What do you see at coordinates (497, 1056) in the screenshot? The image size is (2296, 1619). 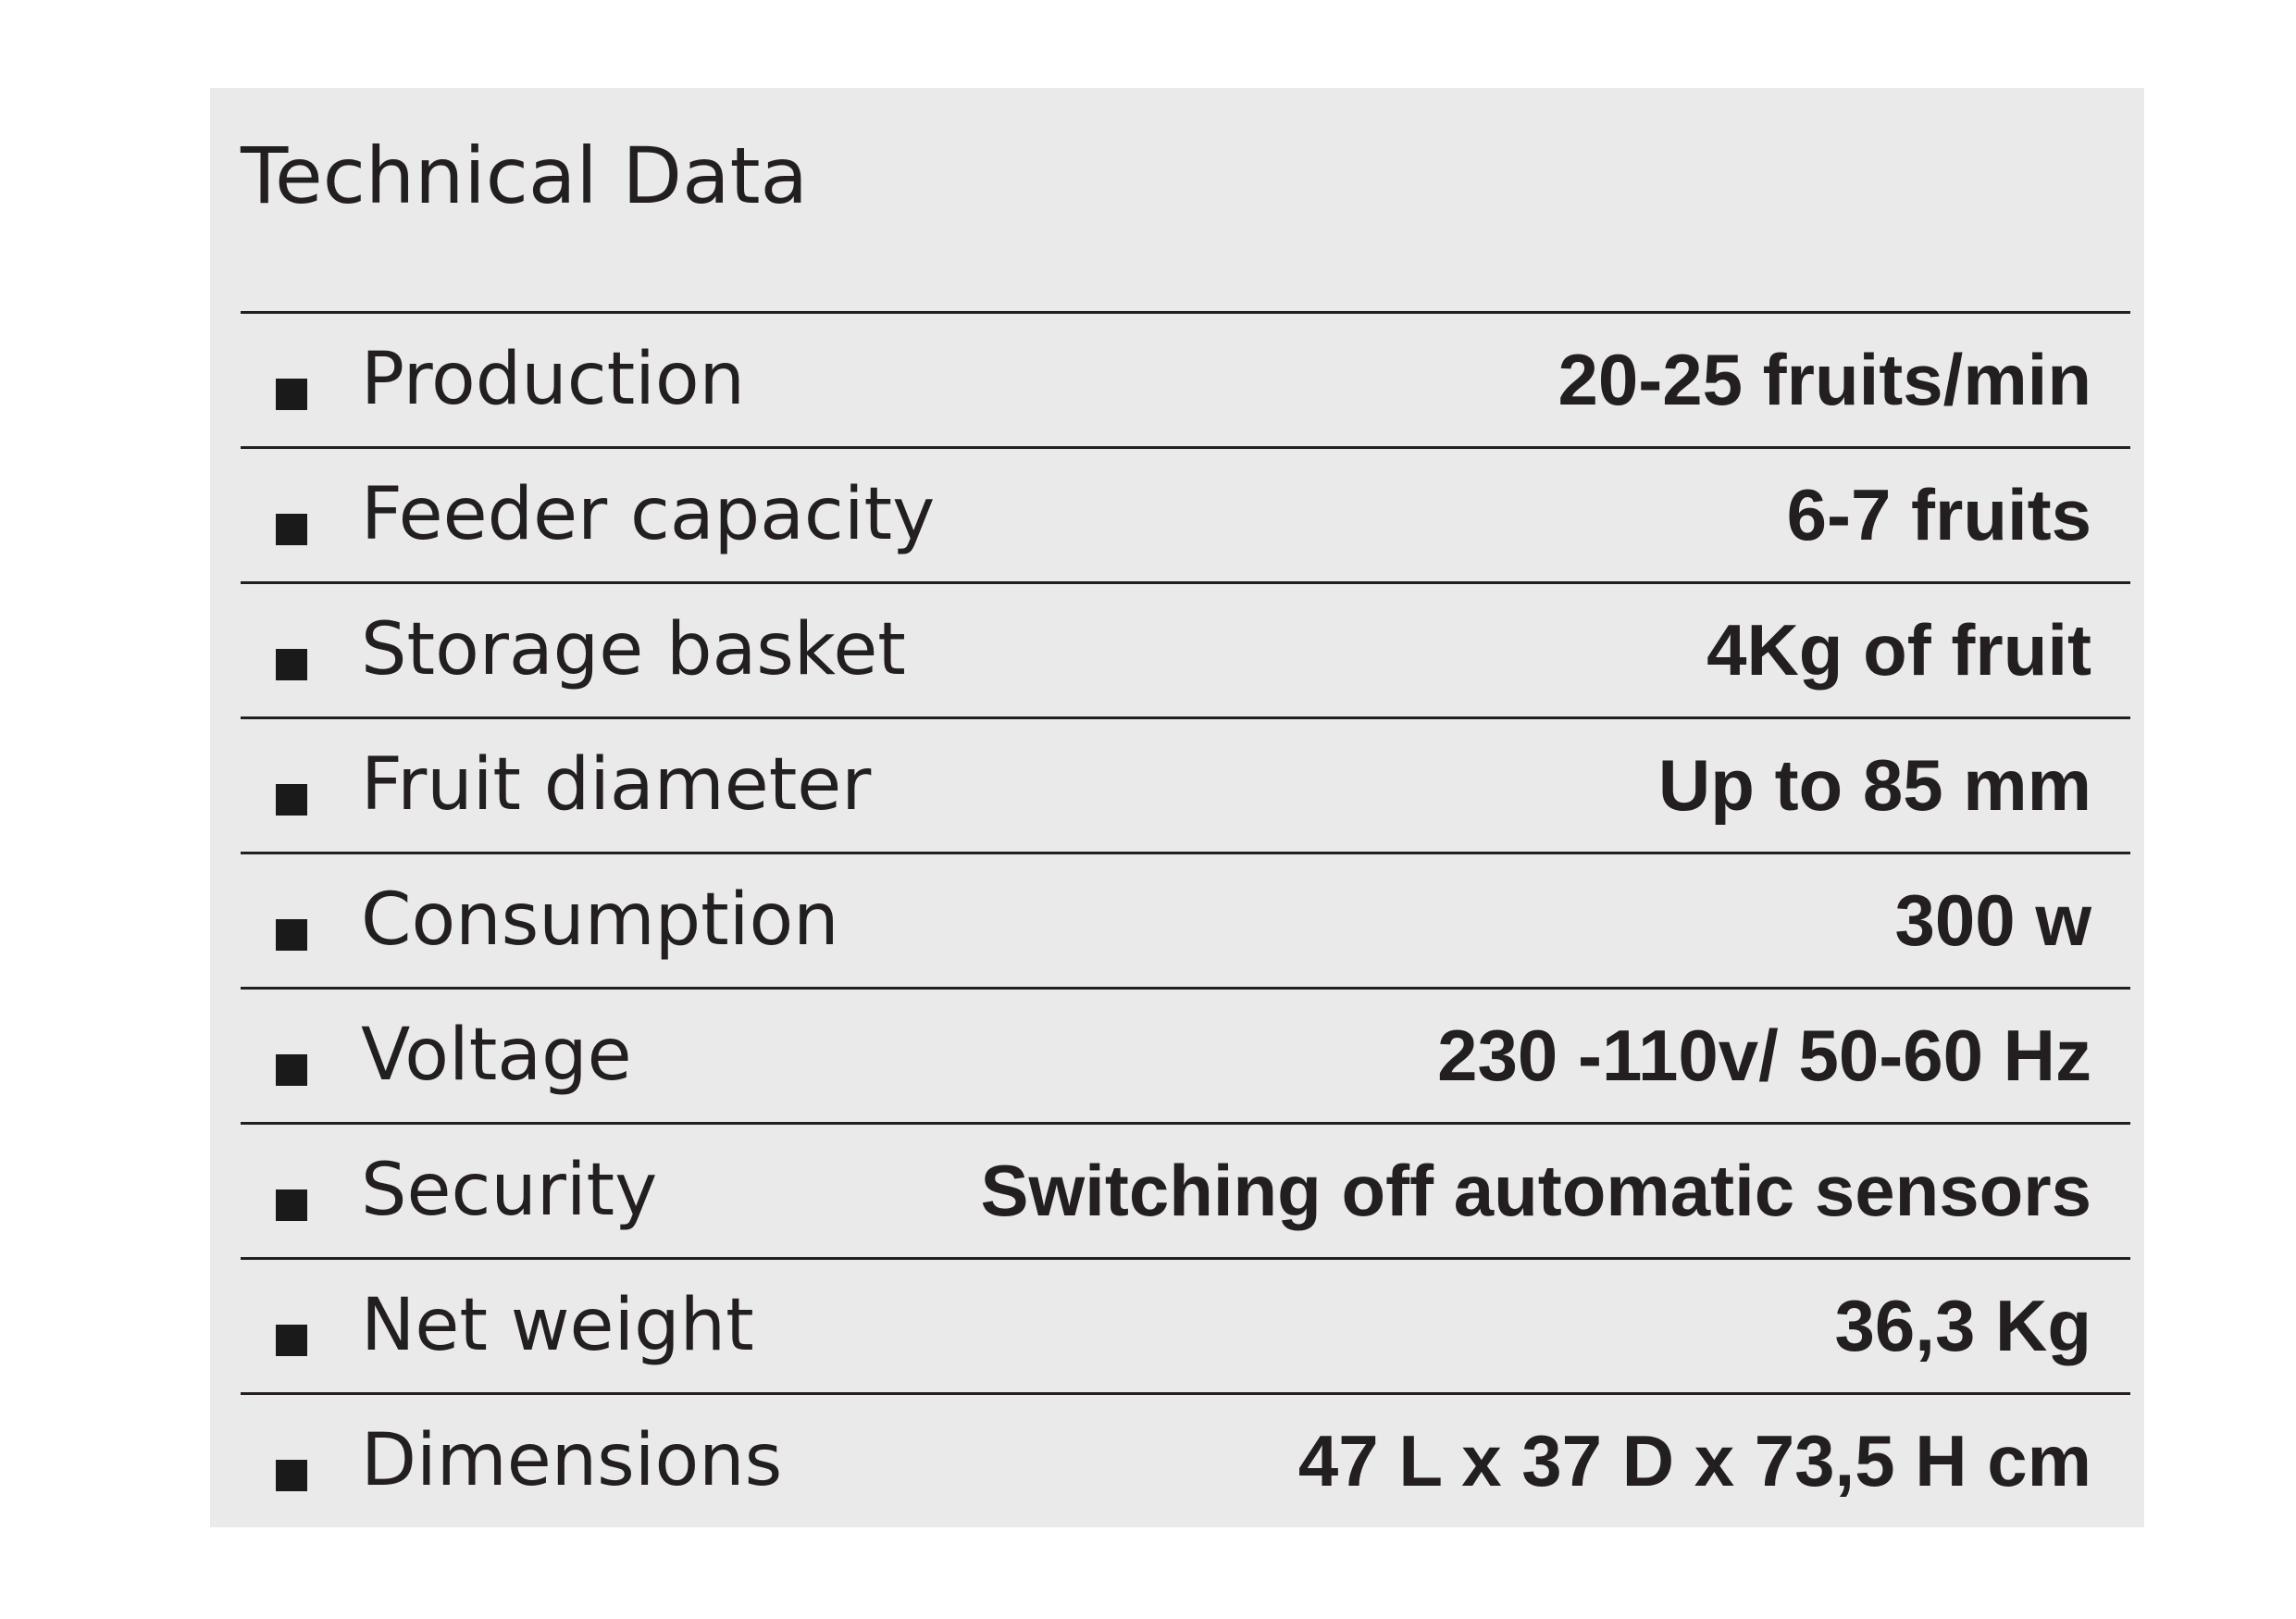 I see `spec-label: Voltage` at bounding box center [497, 1056].